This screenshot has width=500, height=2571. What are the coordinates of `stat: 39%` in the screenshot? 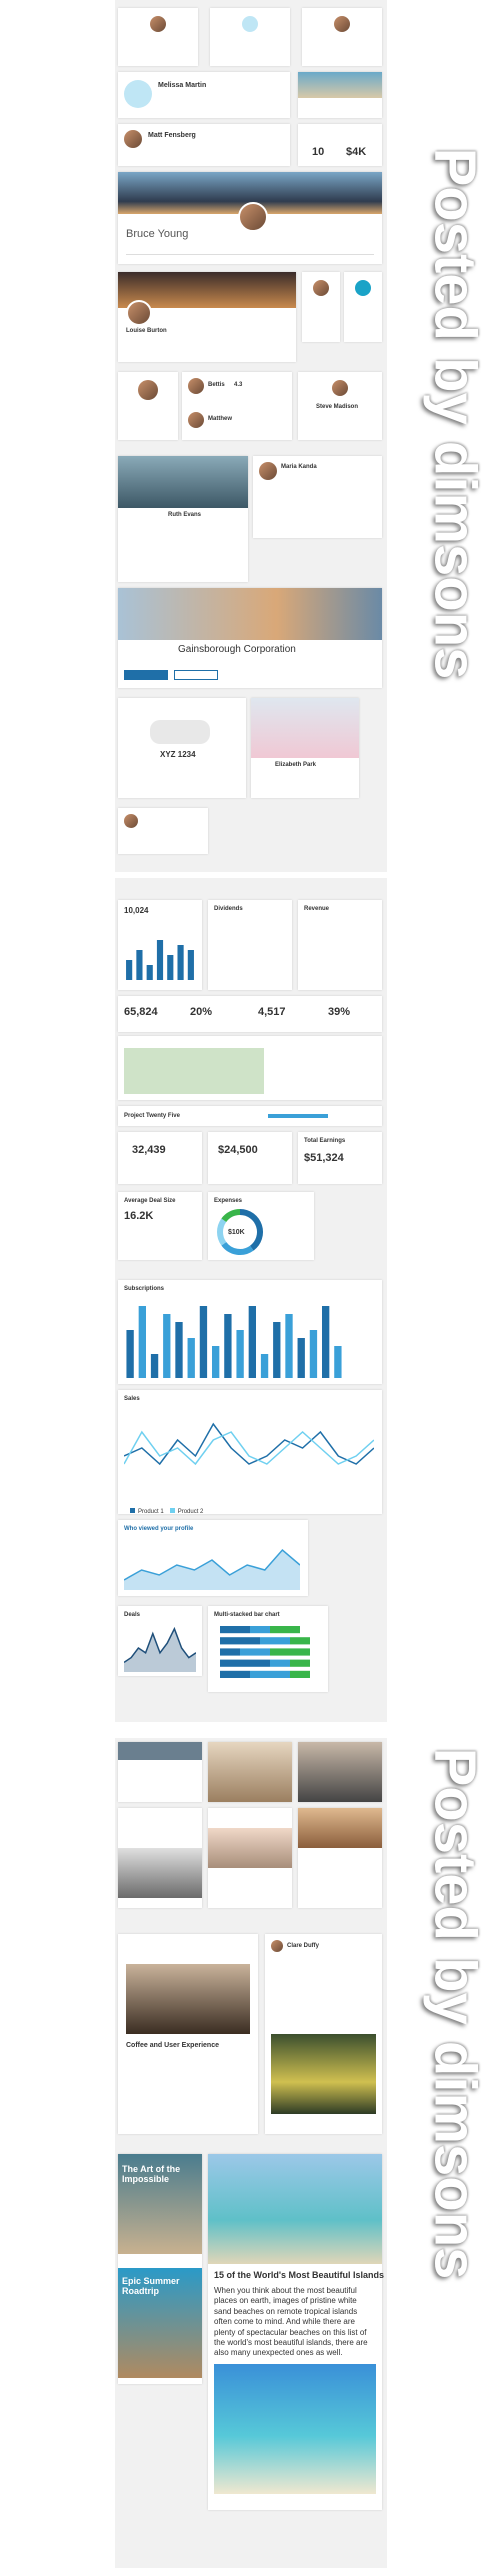 It's located at (339, 1012).